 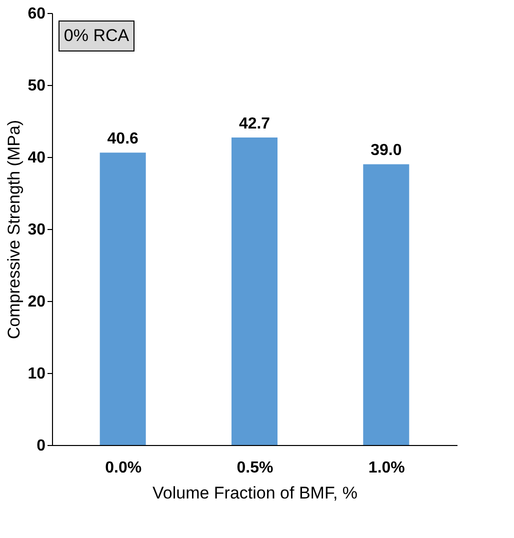 What do you see at coordinates (14, 230) in the screenshot?
I see `y-axis-title: Compressive Strength (MPa)` at bounding box center [14, 230].